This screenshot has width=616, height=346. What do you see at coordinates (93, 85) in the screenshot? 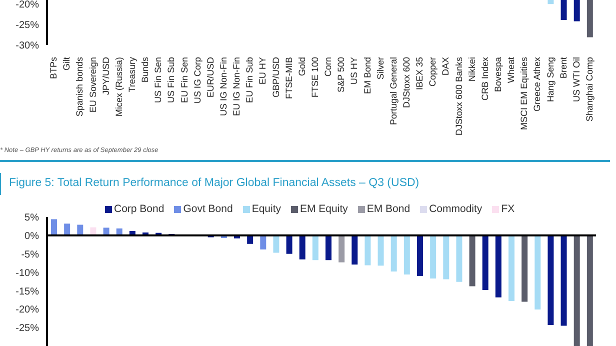
I see `x-tick-label: EU Sovereign` at bounding box center [93, 85].